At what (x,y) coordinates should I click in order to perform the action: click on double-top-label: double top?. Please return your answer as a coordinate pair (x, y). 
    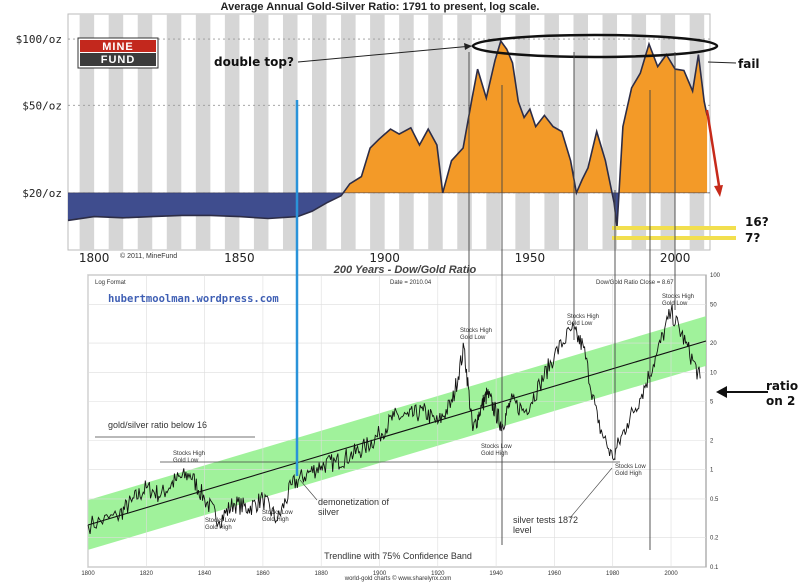
    Looking at the image, I should click on (254, 62).